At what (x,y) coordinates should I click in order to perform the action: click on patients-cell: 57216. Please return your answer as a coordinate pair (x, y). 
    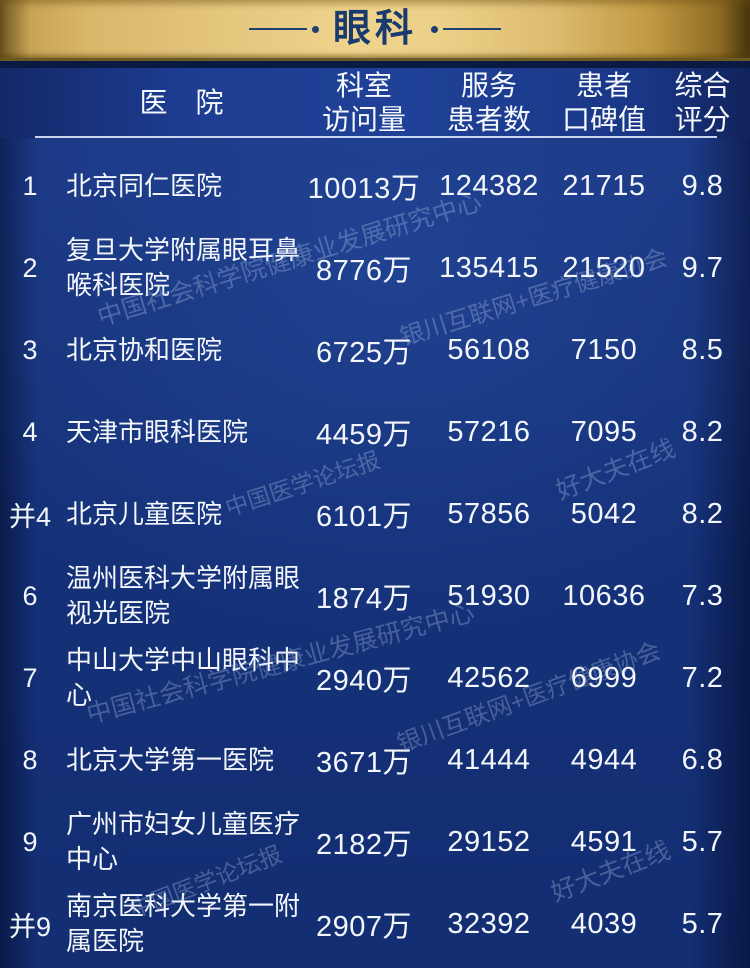
    Looking at the image, I should click on (489, 431).